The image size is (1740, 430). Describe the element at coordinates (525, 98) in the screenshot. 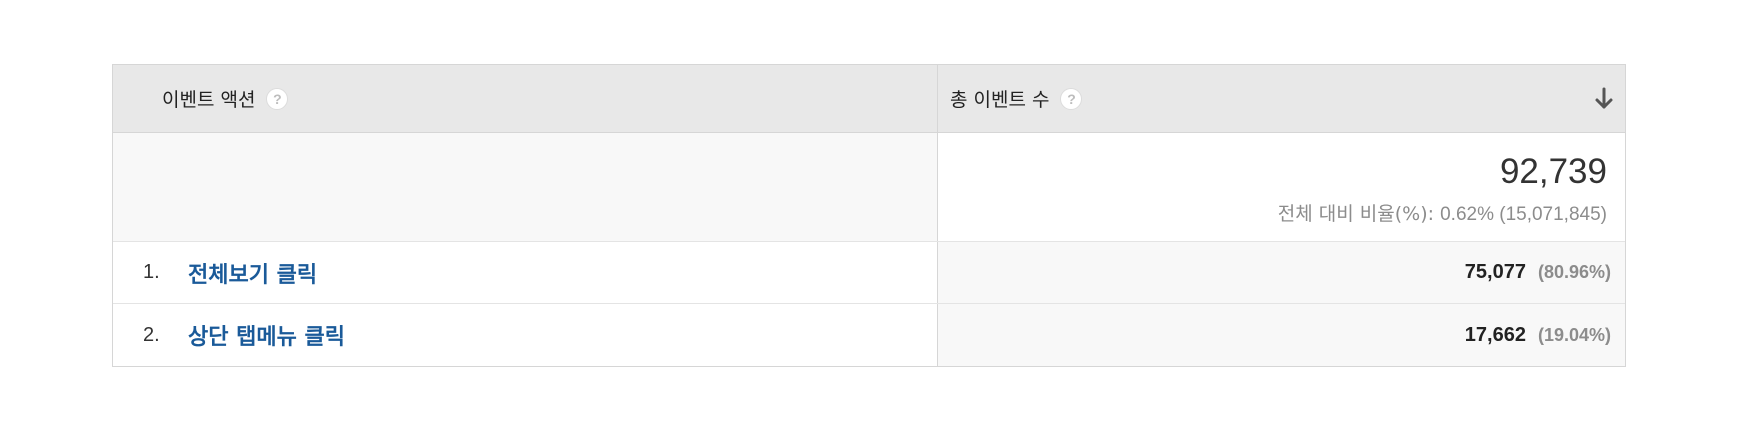

I see `header-dimension: 이벤트 액션 ?` at that location.